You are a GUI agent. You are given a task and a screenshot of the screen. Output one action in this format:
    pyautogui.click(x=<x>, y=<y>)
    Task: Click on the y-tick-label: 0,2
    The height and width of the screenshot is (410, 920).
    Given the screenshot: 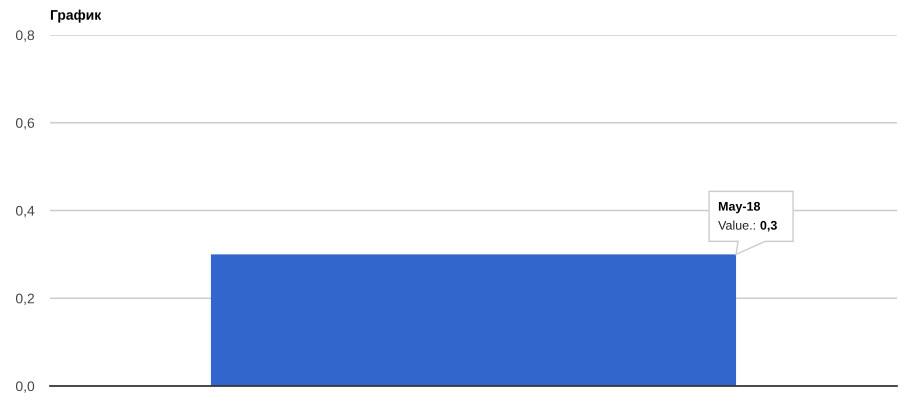 What is the action you would take?
    pyautogui.click(x=25, y=300)
    